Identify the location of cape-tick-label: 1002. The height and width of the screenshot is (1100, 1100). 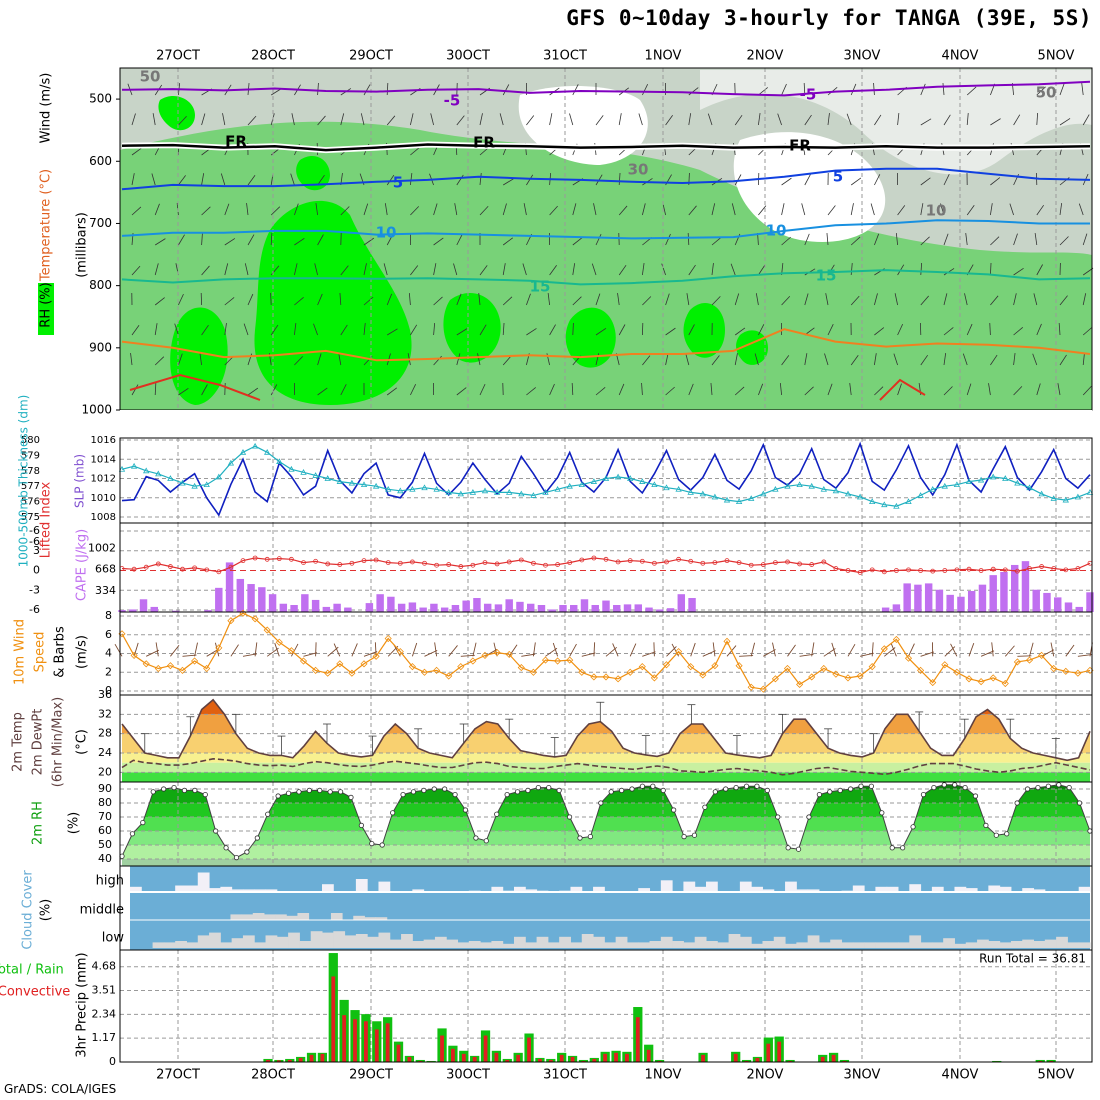
(102, 547).